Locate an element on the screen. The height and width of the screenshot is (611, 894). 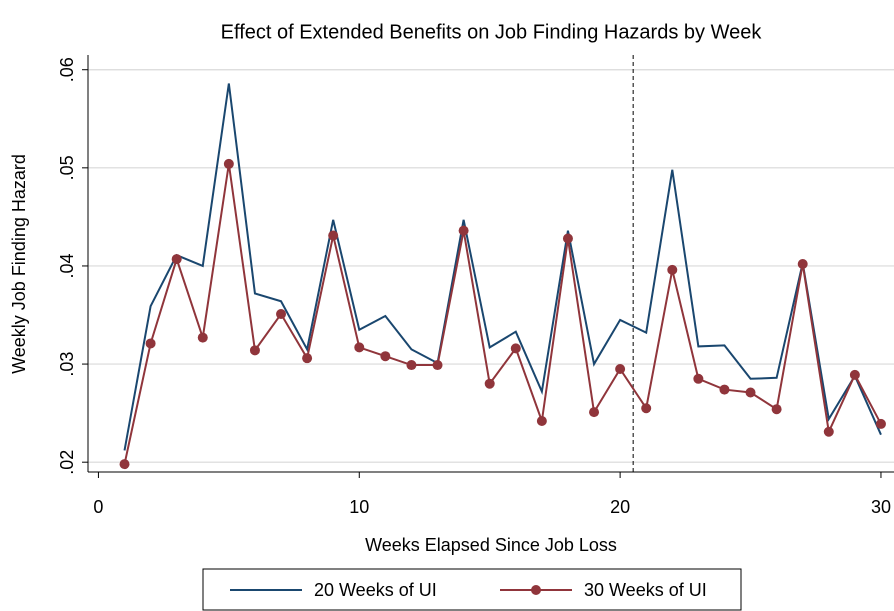
x-tick-label: 0 is located at coordinates (98, 507).